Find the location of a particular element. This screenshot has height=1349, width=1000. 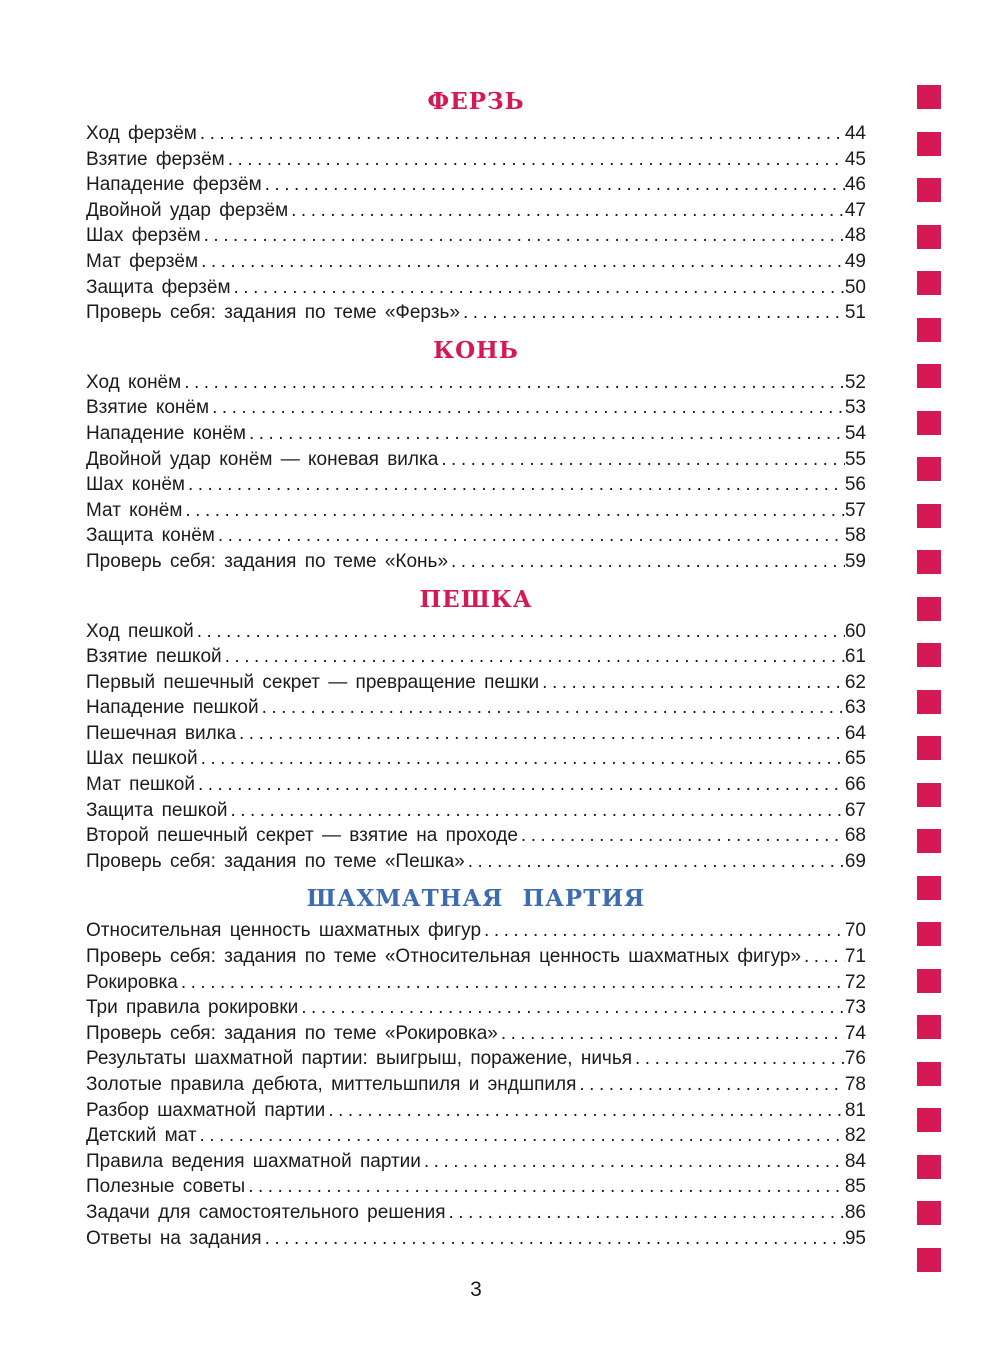

toc-entry-label: Мат пешкой is located at coordinates (140, 785).